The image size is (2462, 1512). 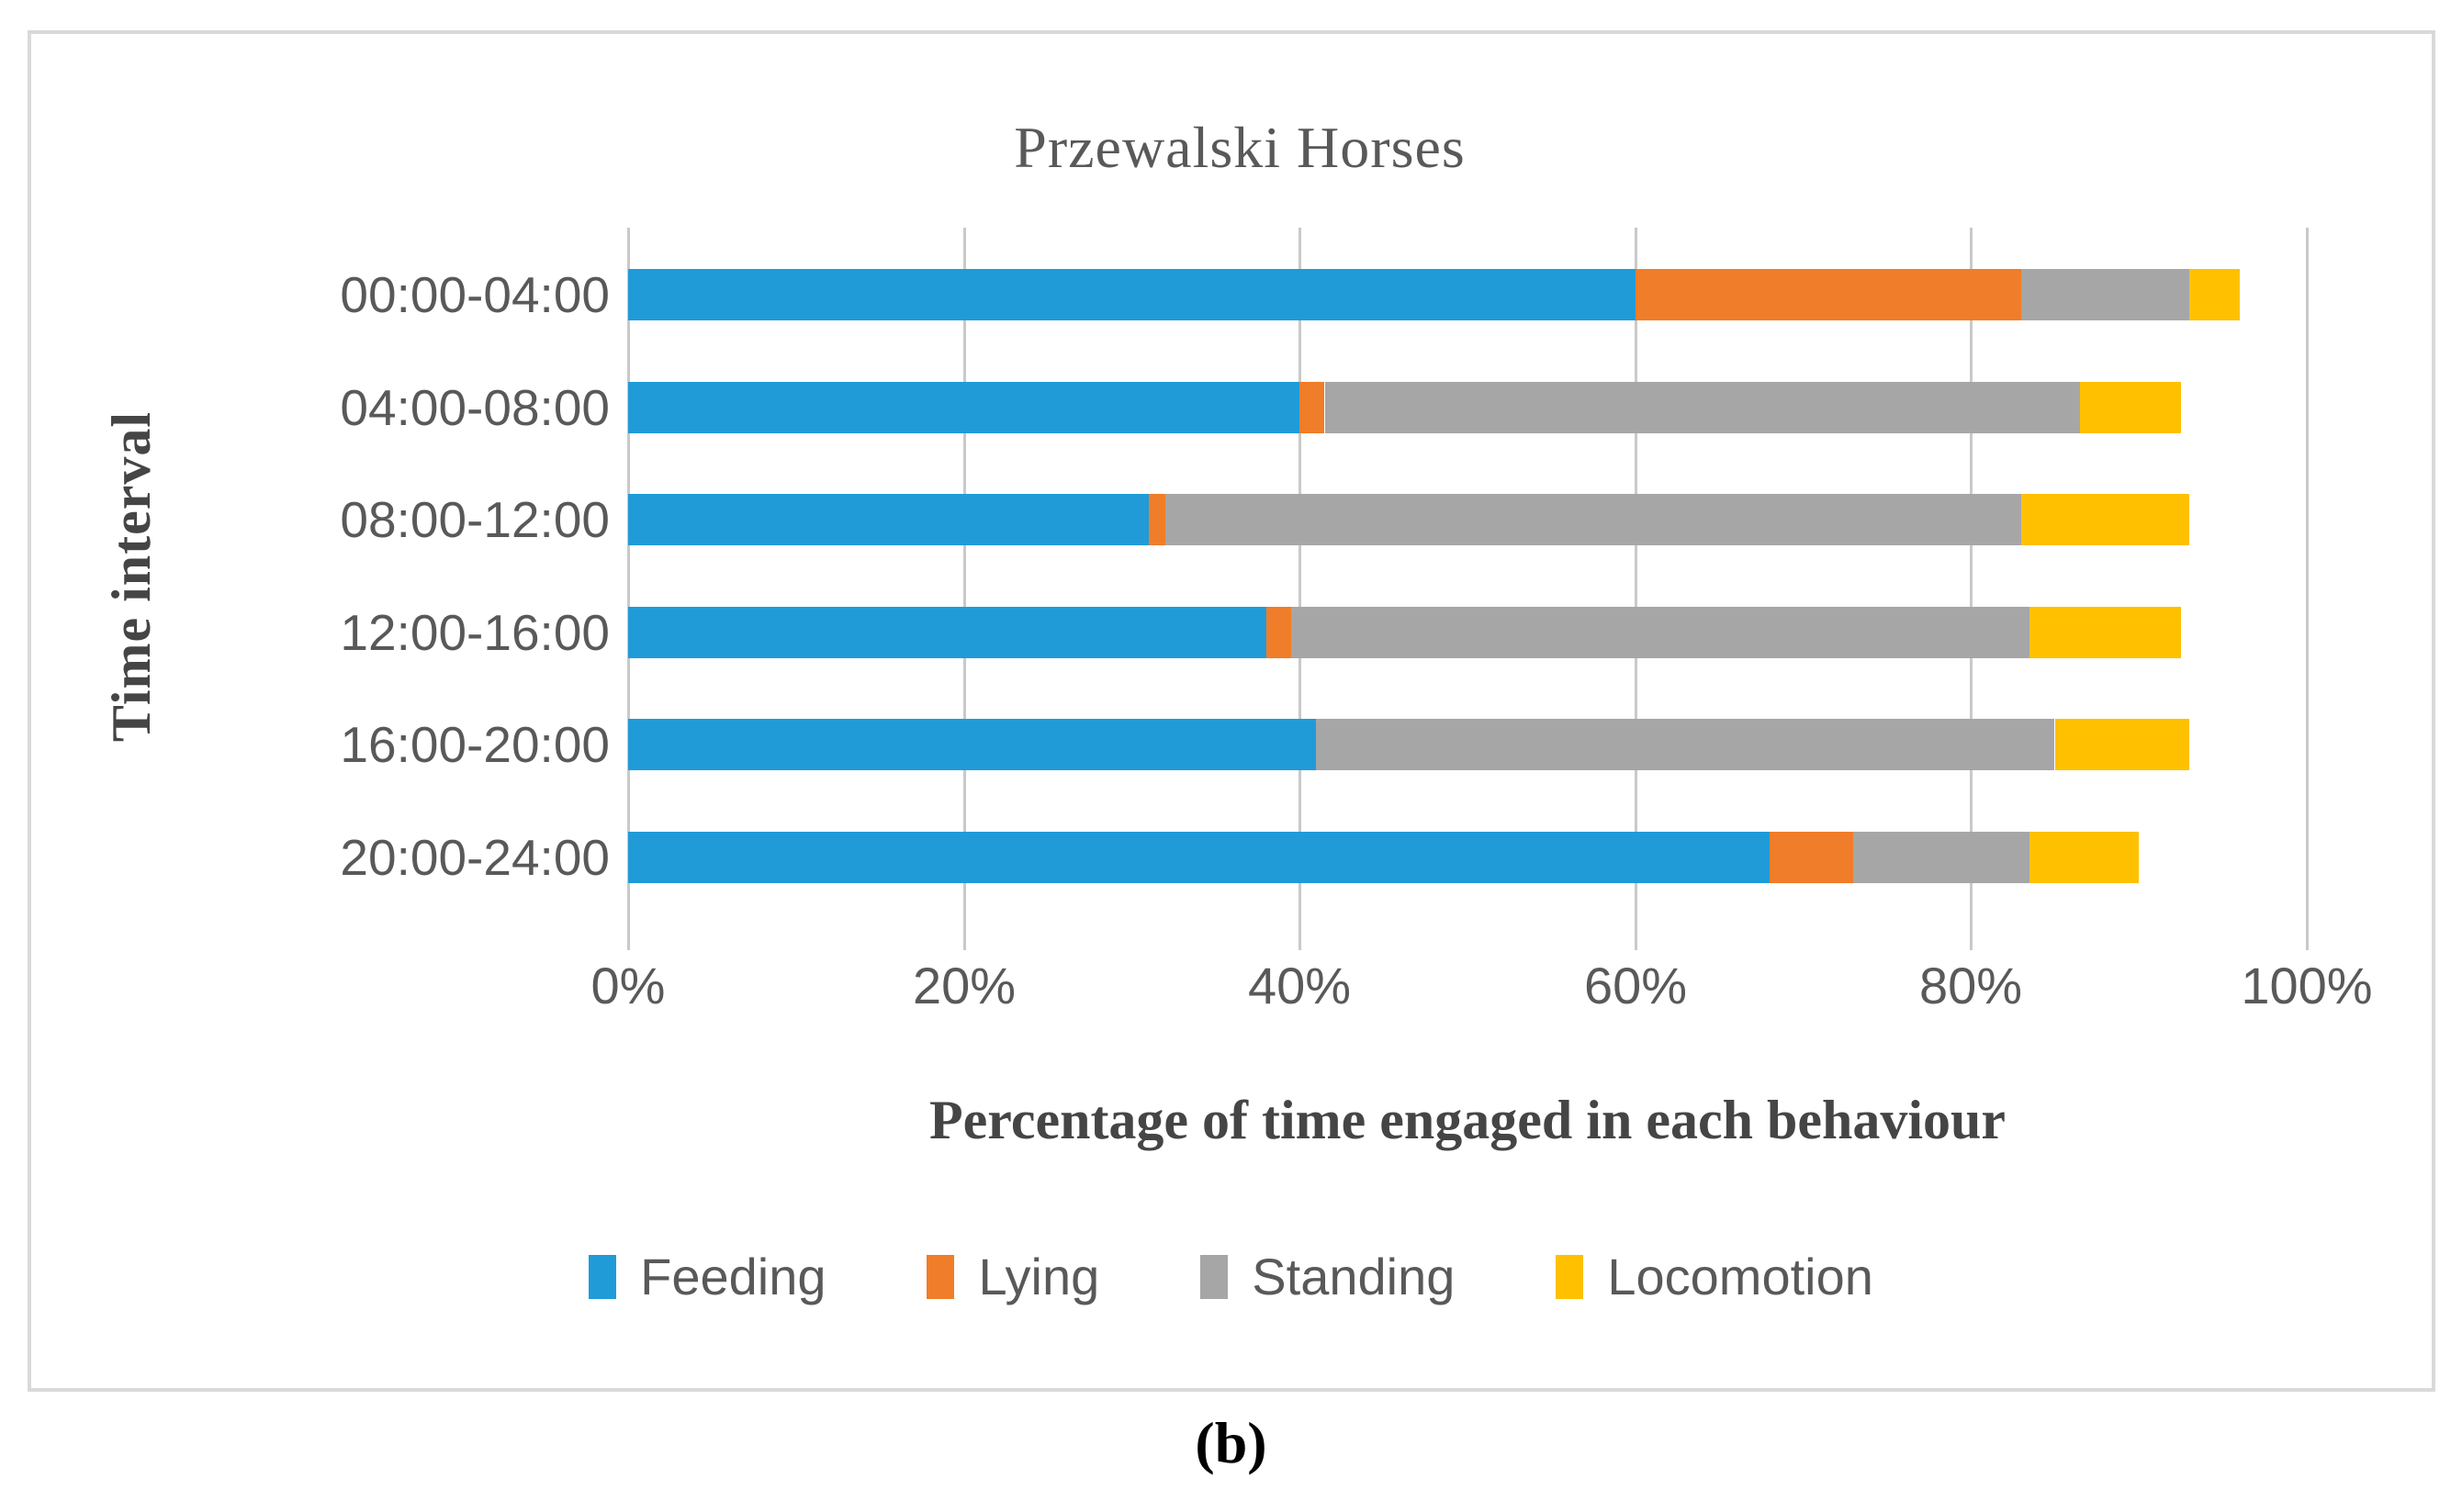 I want to click on gridline-20pct, so click(x=965, y=589).